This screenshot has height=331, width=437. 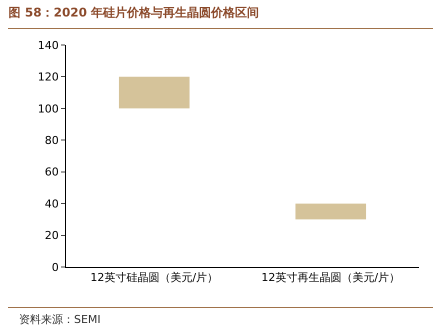 What do you see at coordinates (48, 45) in the screenshot?
I see `y-tick-label: 140` at bounding box center [48, 45].